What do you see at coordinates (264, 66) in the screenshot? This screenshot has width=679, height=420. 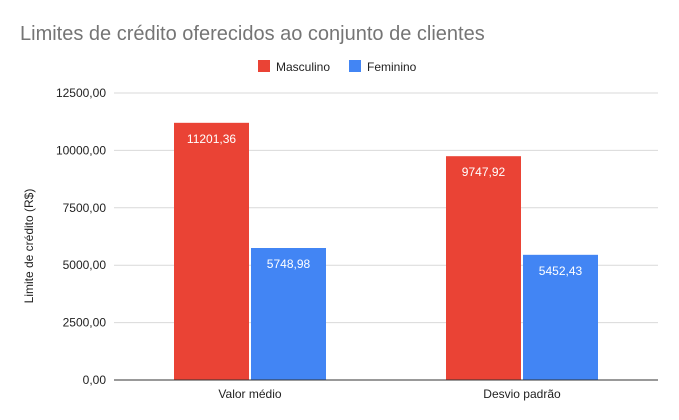 I see `legend-swatch-masculino` at bounding box center [264, 66].